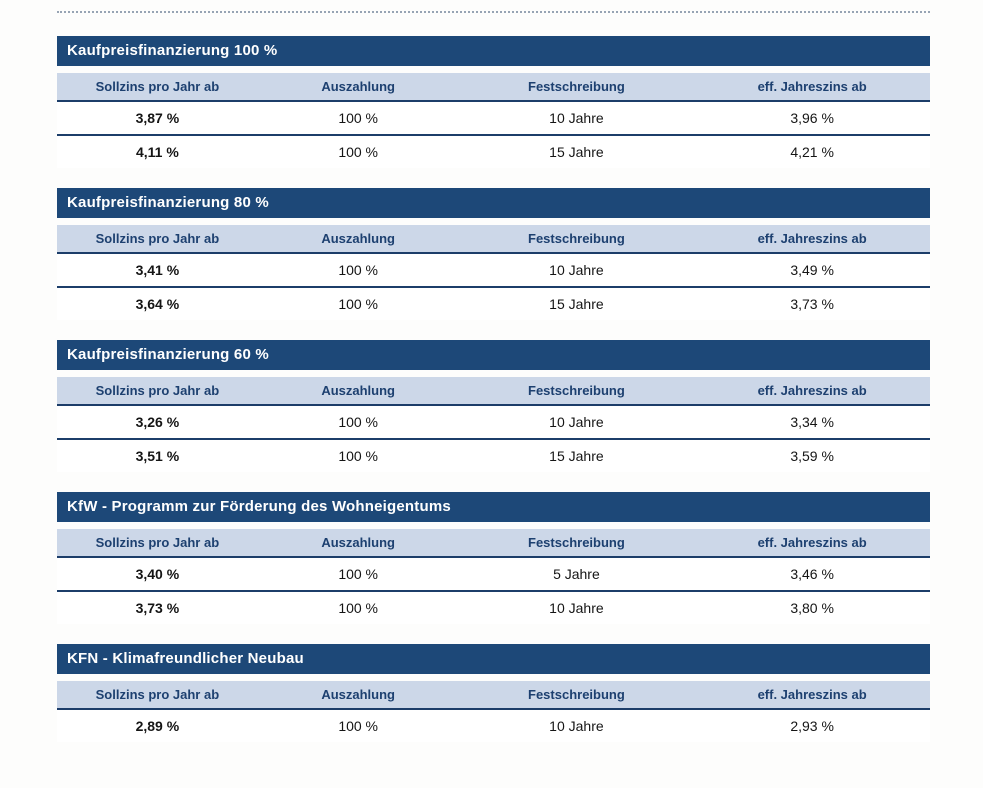 This screenshot has height=788, width=983. What do you see at coordinates (493, 659) in the screenshot?
I see `table-title: KFN - Klimafreundlicher Neubau` at bounding box center [493, 659].